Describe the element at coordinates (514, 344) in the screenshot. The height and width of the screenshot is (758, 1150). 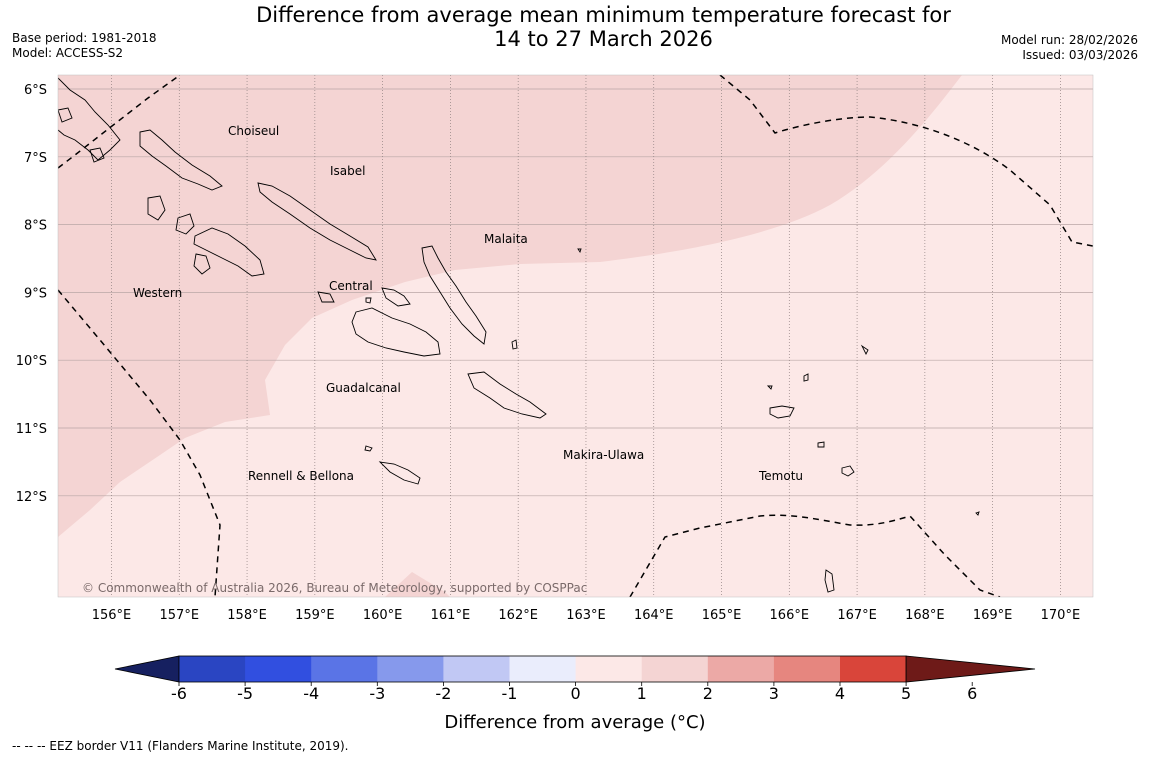
I see `ulawa-coast` at that location.